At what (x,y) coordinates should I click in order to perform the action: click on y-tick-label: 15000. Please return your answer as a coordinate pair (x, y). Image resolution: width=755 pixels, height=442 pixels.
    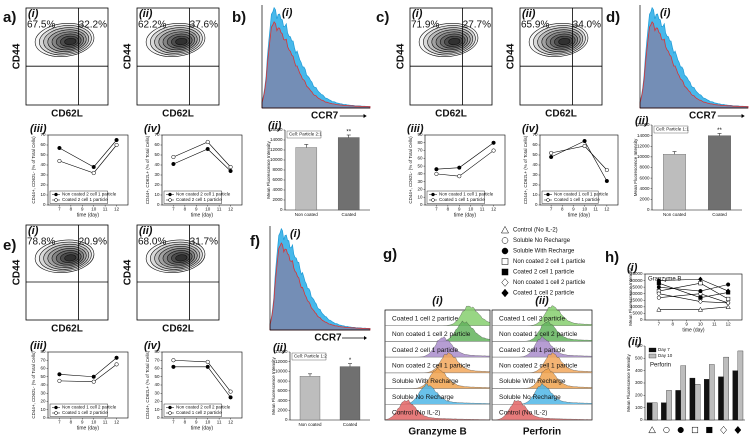
    Looking at the image, I should click on (636, 299).